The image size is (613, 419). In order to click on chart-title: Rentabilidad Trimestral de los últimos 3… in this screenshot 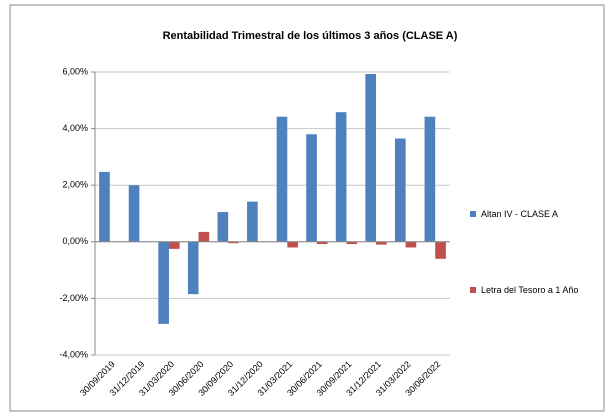, I will do `click(310, 36)`.